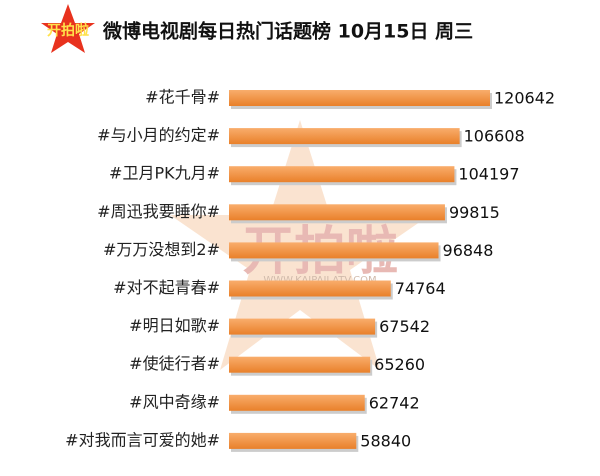  Describe the element at coordinates (394, 402) in the screenshot. I see `value-label: 62742` at that location.